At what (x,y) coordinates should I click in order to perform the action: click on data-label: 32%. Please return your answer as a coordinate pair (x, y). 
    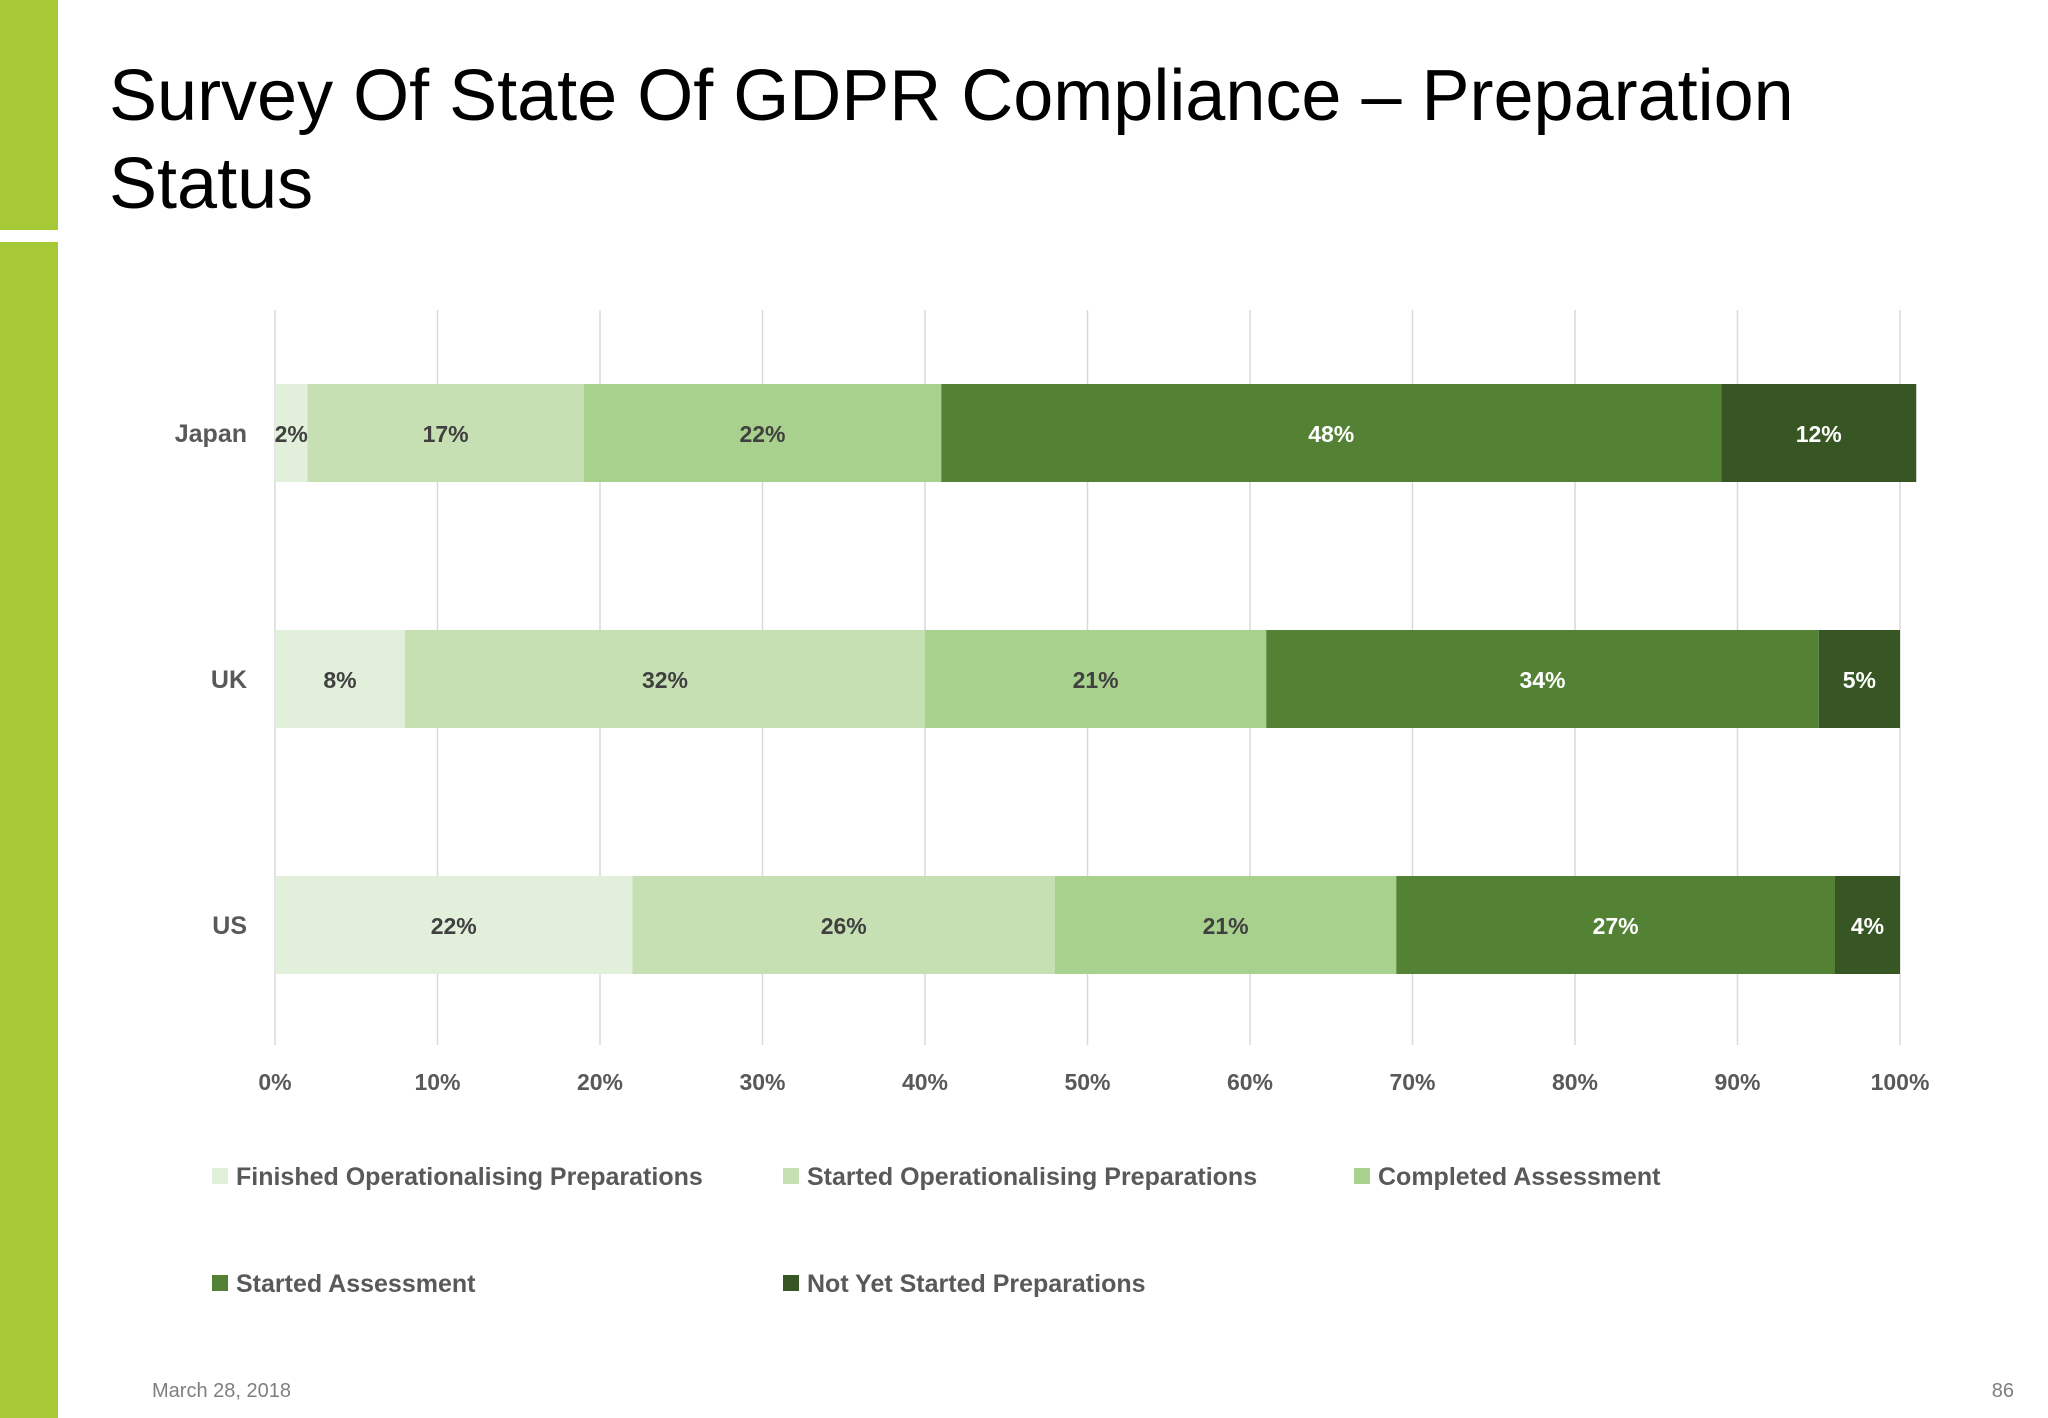
    Looking at the image, I should click on (665, 680).